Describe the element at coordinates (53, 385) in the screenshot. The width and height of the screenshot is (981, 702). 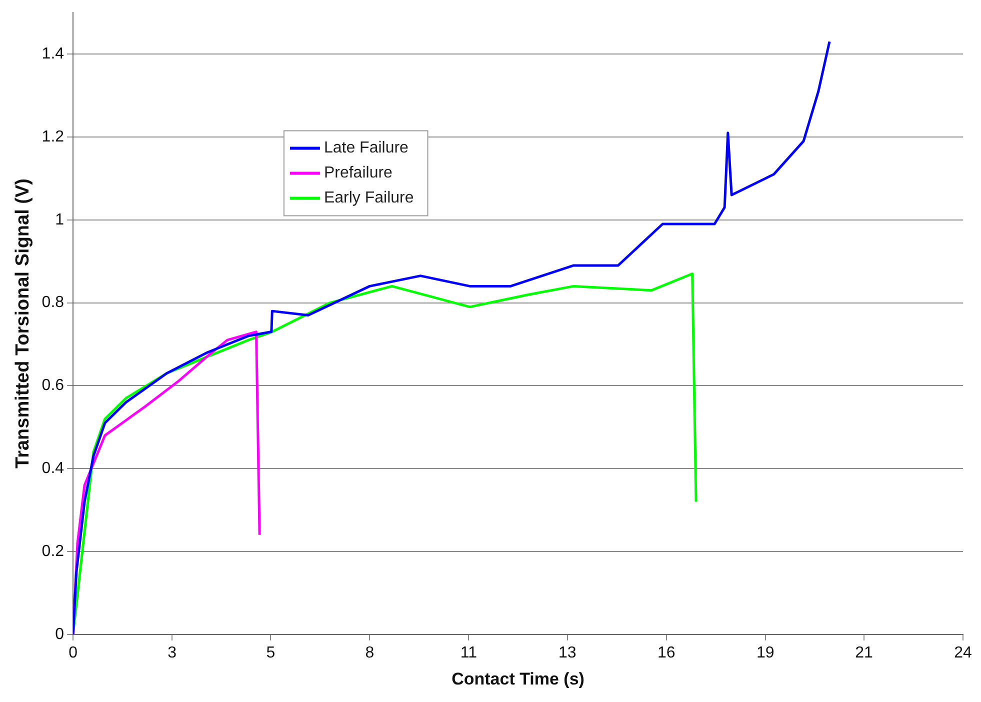
I see `y-tick-label: 0.6` at that location.